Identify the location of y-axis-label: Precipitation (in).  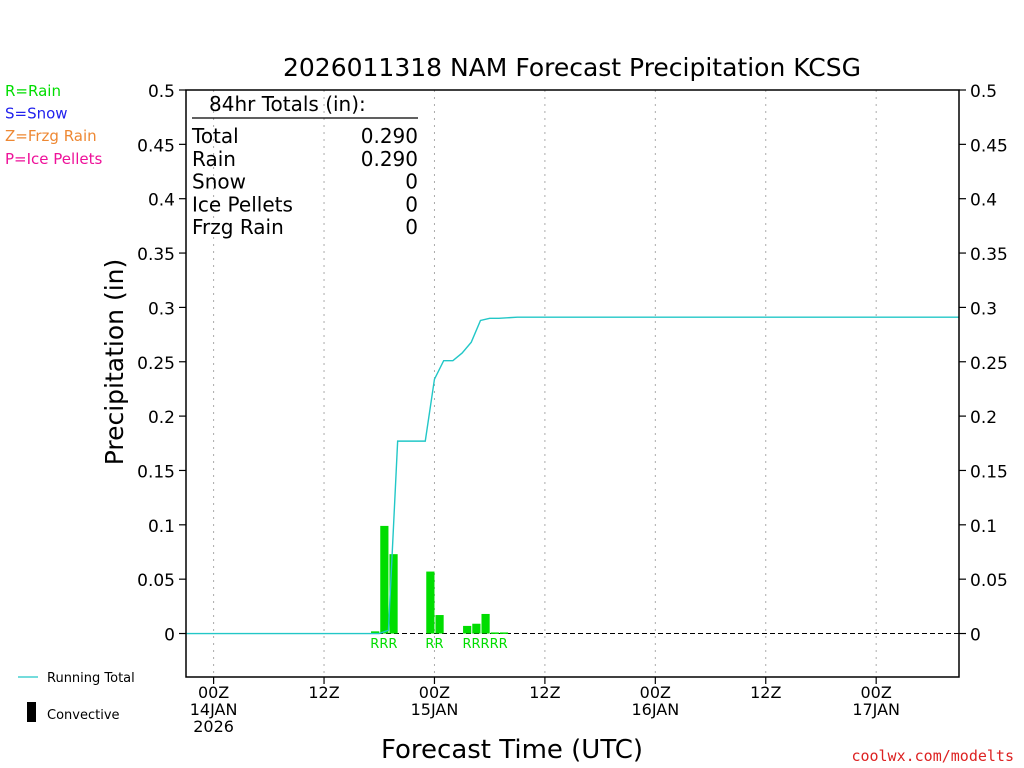
(114, 362).